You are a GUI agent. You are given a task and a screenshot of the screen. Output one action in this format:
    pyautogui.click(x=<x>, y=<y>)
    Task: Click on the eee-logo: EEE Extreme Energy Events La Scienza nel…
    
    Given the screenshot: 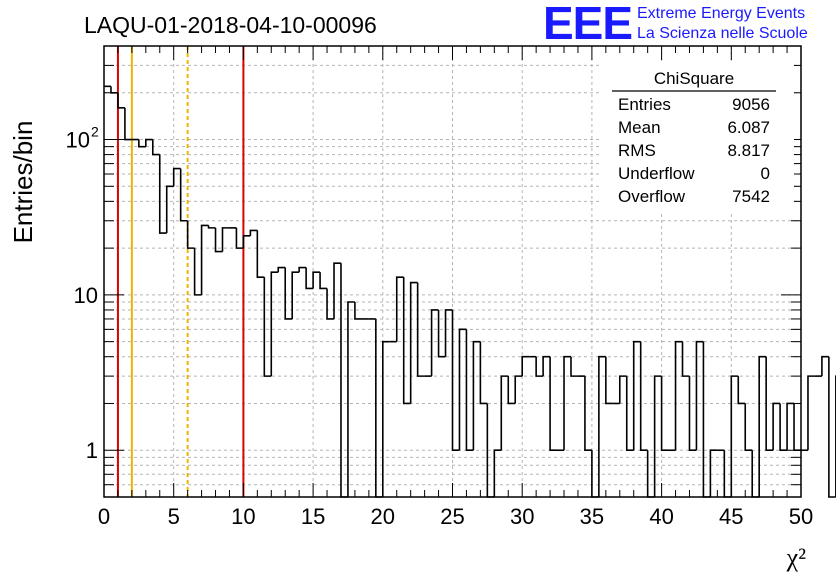 What is the action you would take?
    pyautogui.click(x=689, y=23)
    